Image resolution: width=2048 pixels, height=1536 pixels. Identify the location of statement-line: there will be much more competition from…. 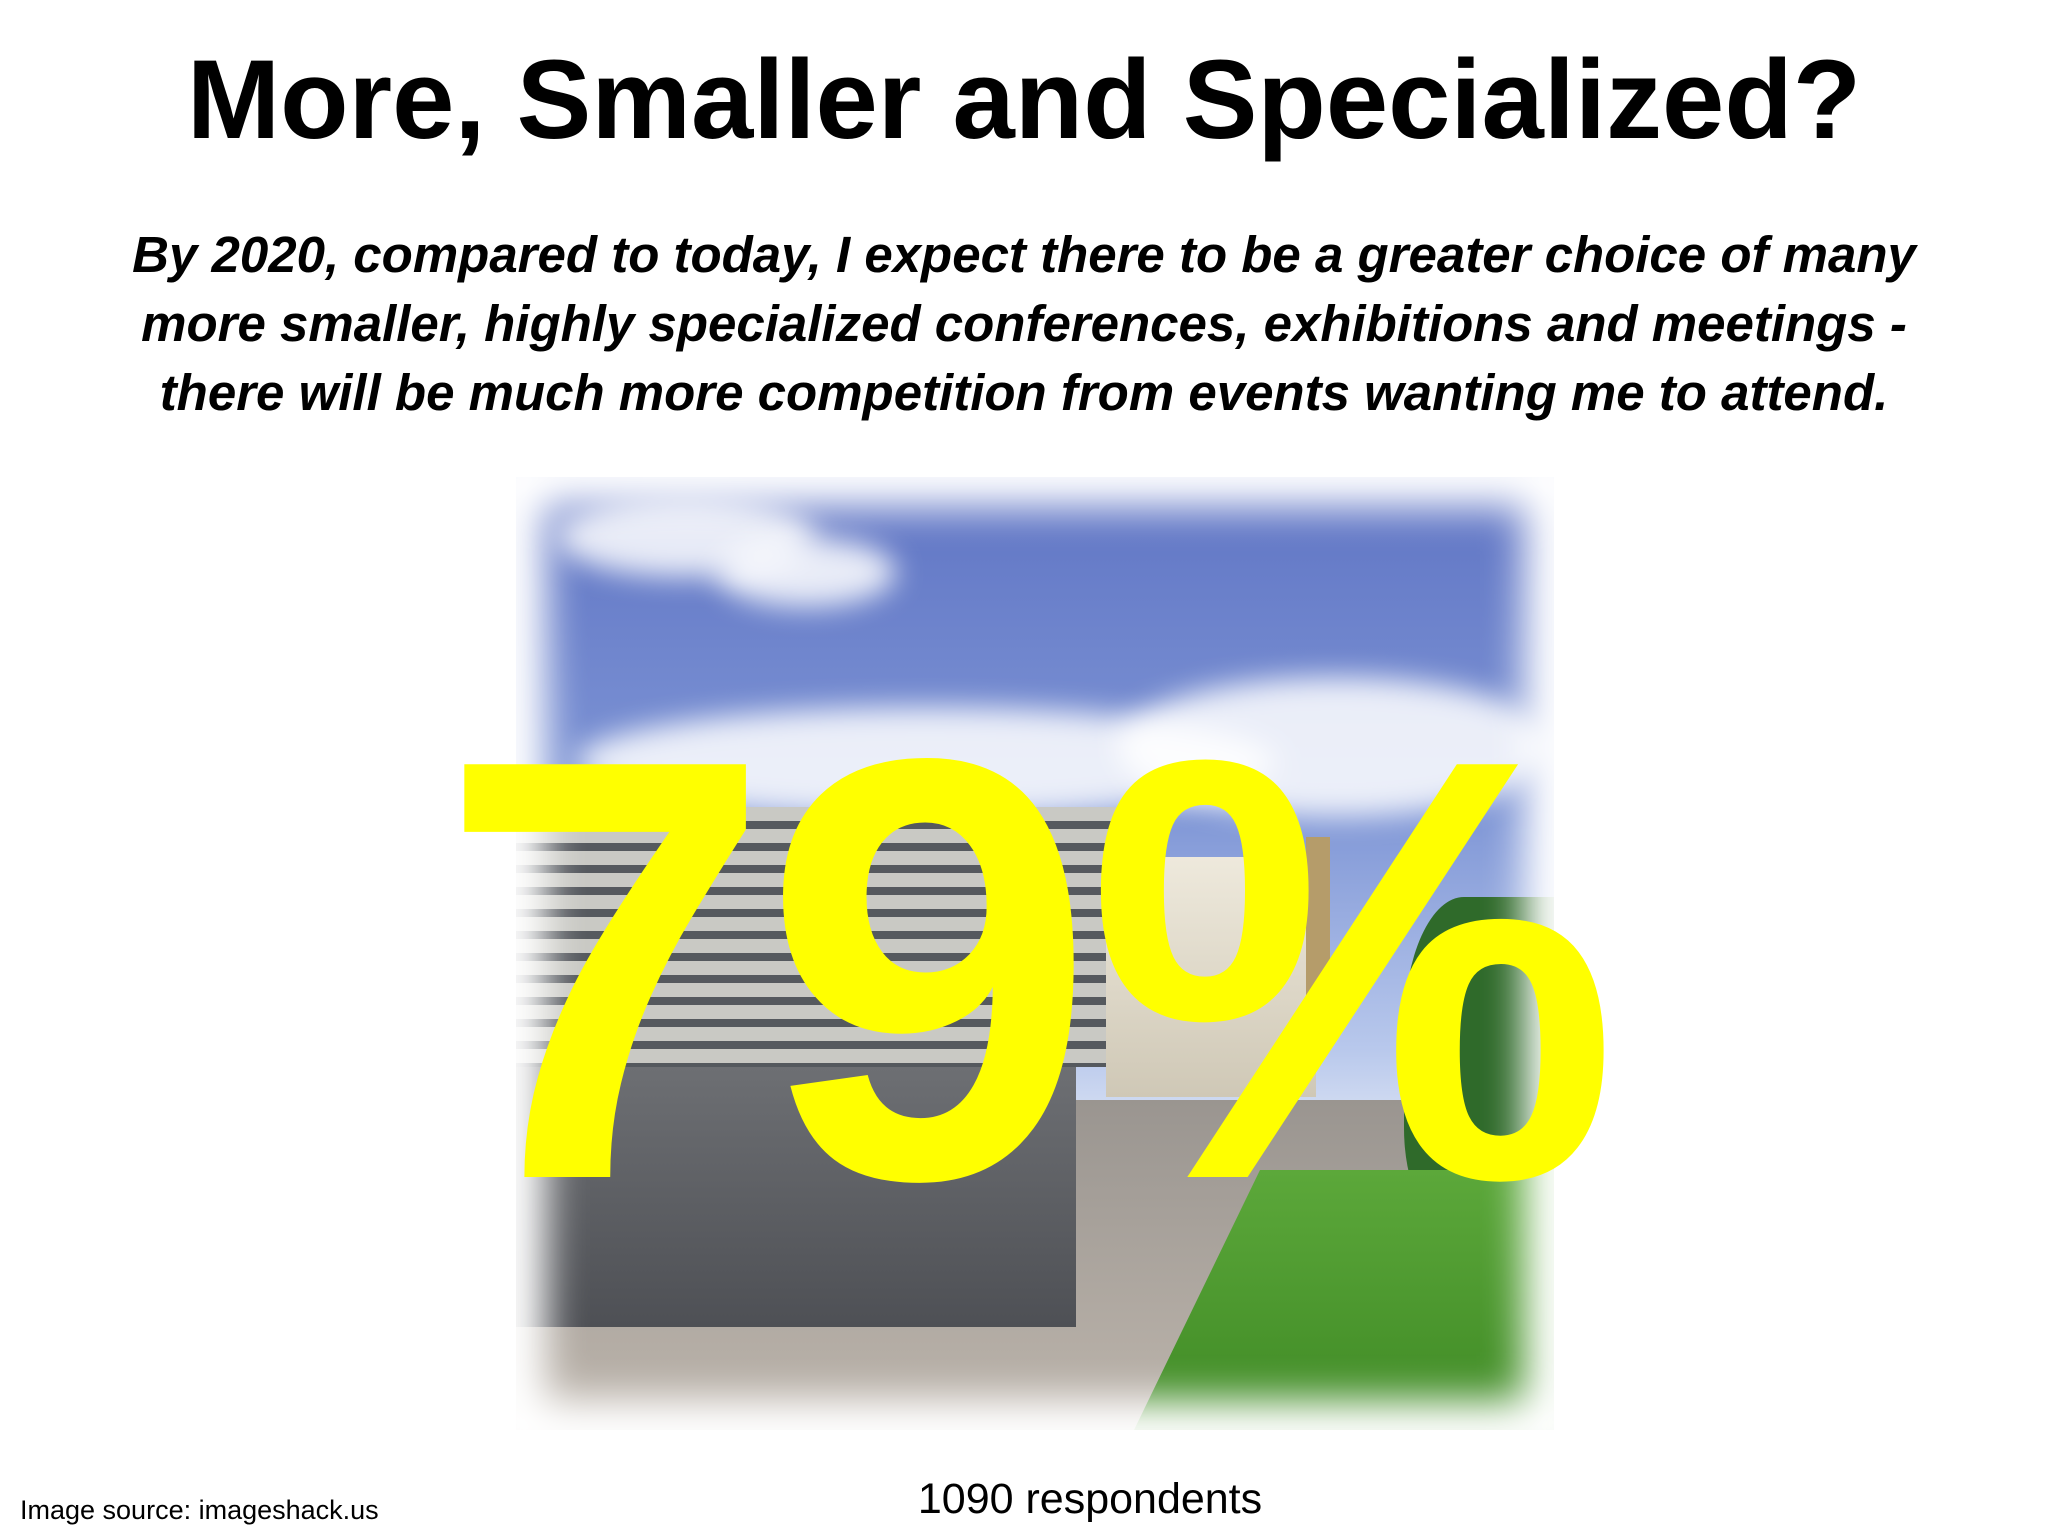
(1024, 392).